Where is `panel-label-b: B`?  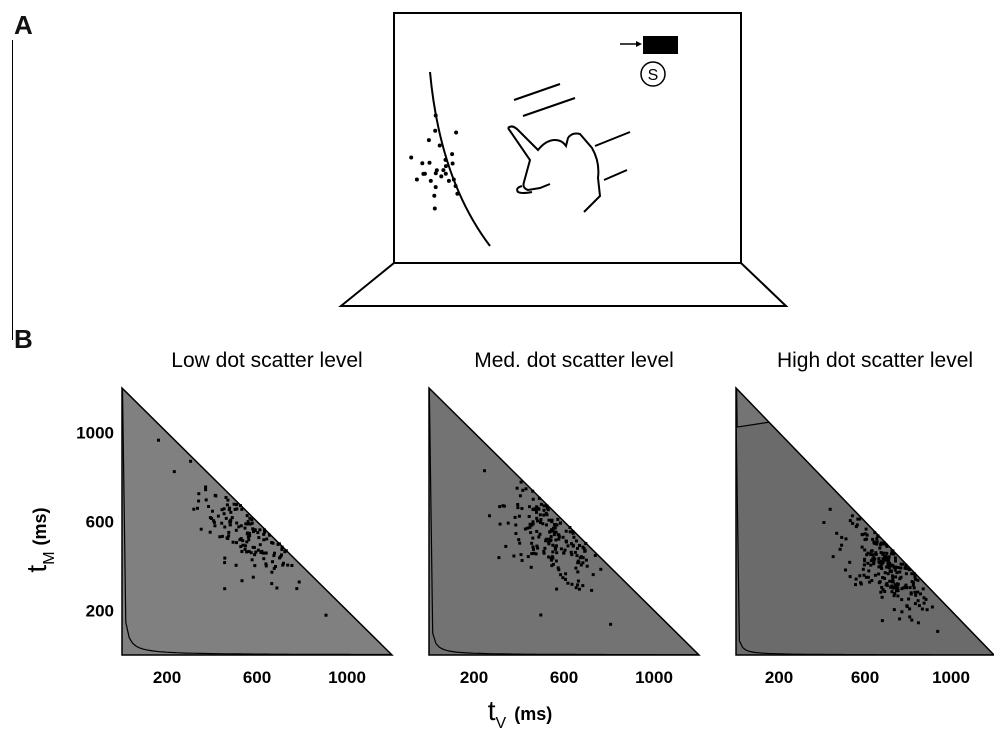
panel-label-b: B is located at coordinates (23, 339).